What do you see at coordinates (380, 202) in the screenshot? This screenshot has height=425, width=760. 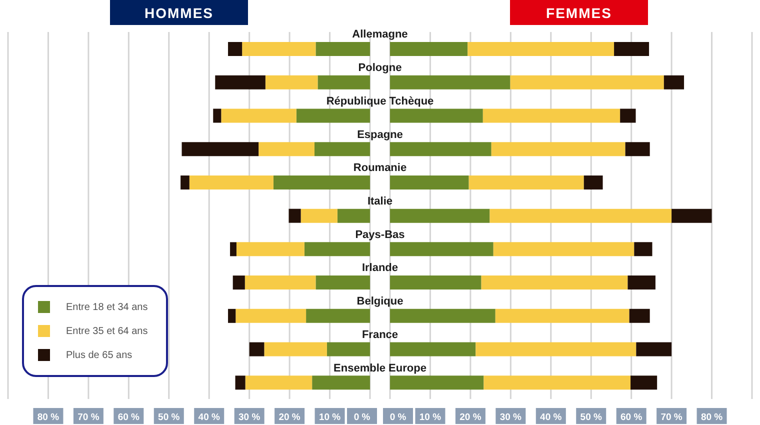 I see `y-tick-label: Italie` at bounding box center [380, 202].